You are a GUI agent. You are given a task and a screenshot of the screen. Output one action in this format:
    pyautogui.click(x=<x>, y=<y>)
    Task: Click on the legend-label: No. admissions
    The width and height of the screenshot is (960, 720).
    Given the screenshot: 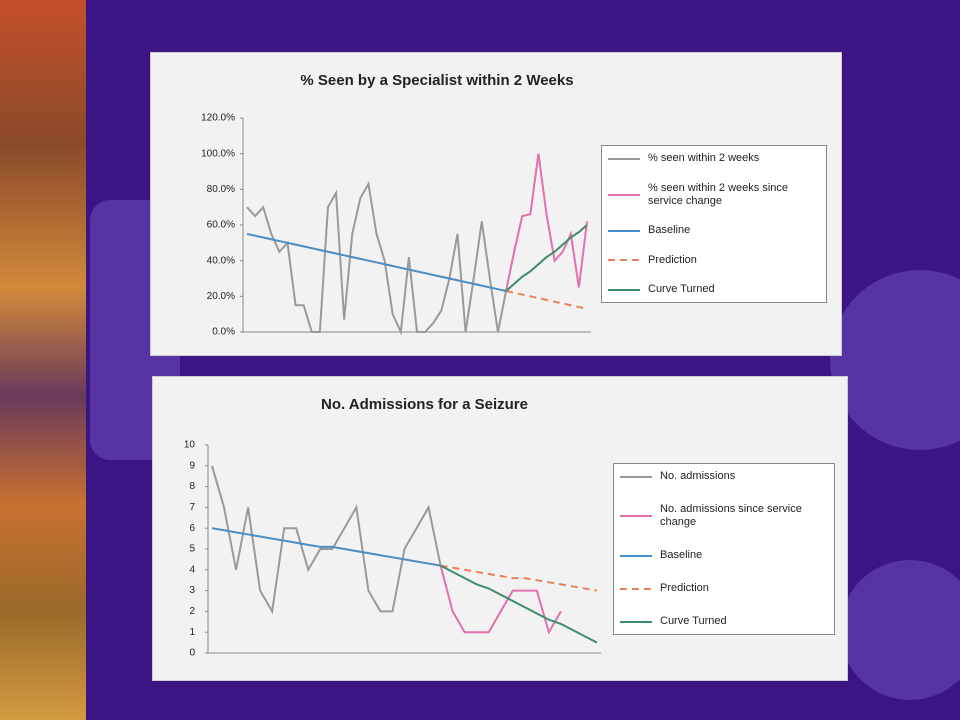 What is the action you would take?
    pyautogui.click(x=698, y=476)
    